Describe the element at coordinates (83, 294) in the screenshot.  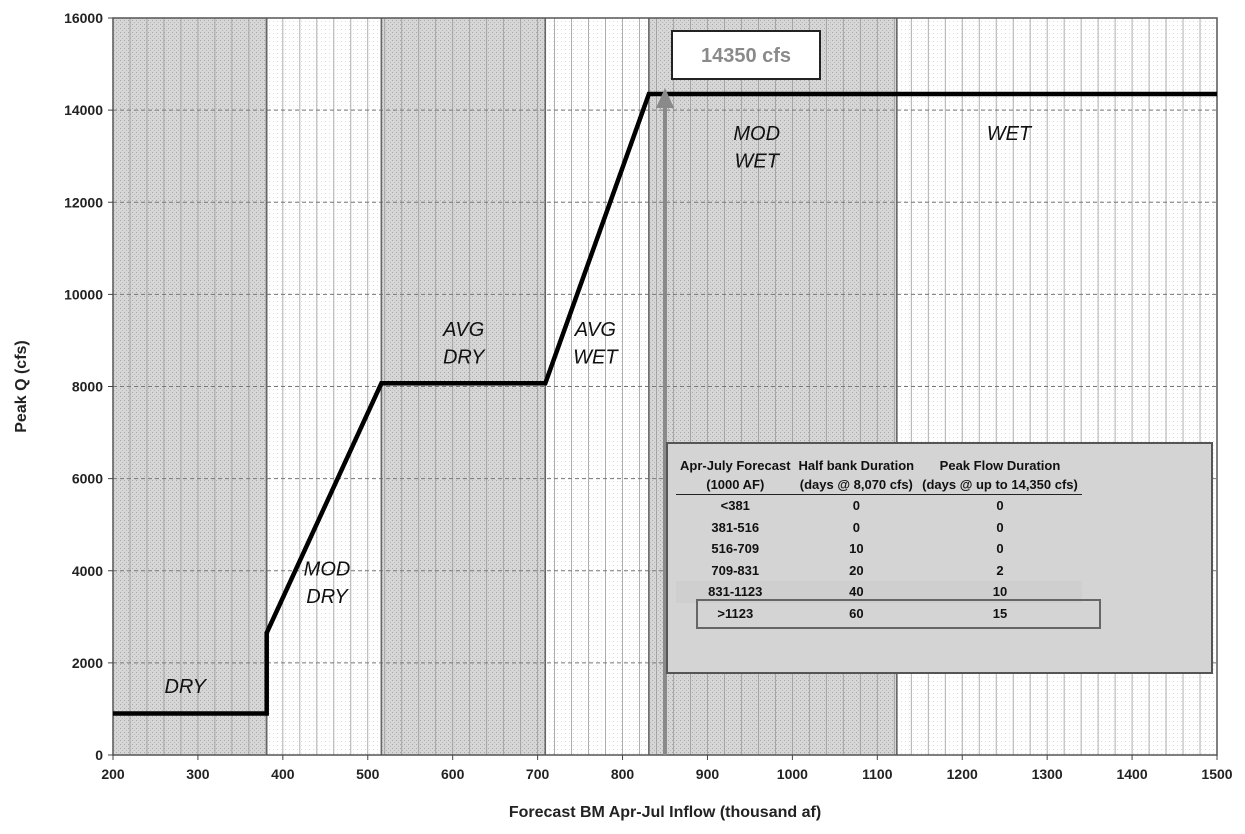
I see `y-tick-label: 10000` at that location.